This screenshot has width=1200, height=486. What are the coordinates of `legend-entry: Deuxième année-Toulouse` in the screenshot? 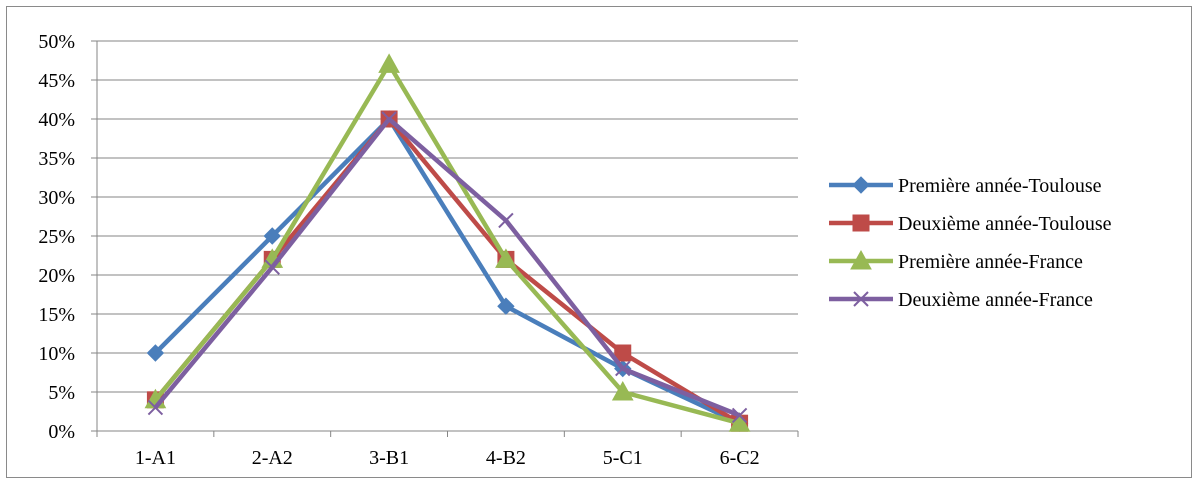 It's located at (970, 224).